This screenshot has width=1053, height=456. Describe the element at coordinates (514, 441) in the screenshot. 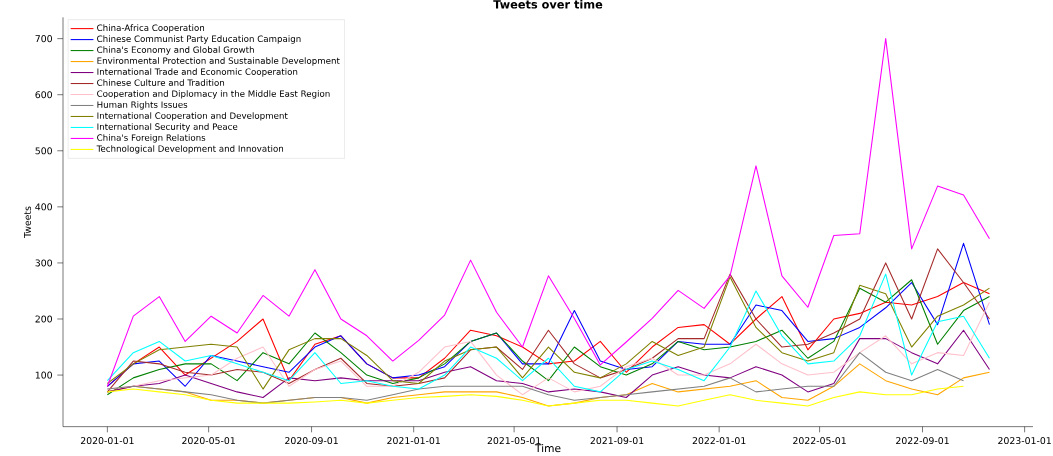

I see `x-tick-label: 2021-05-01` at that location.